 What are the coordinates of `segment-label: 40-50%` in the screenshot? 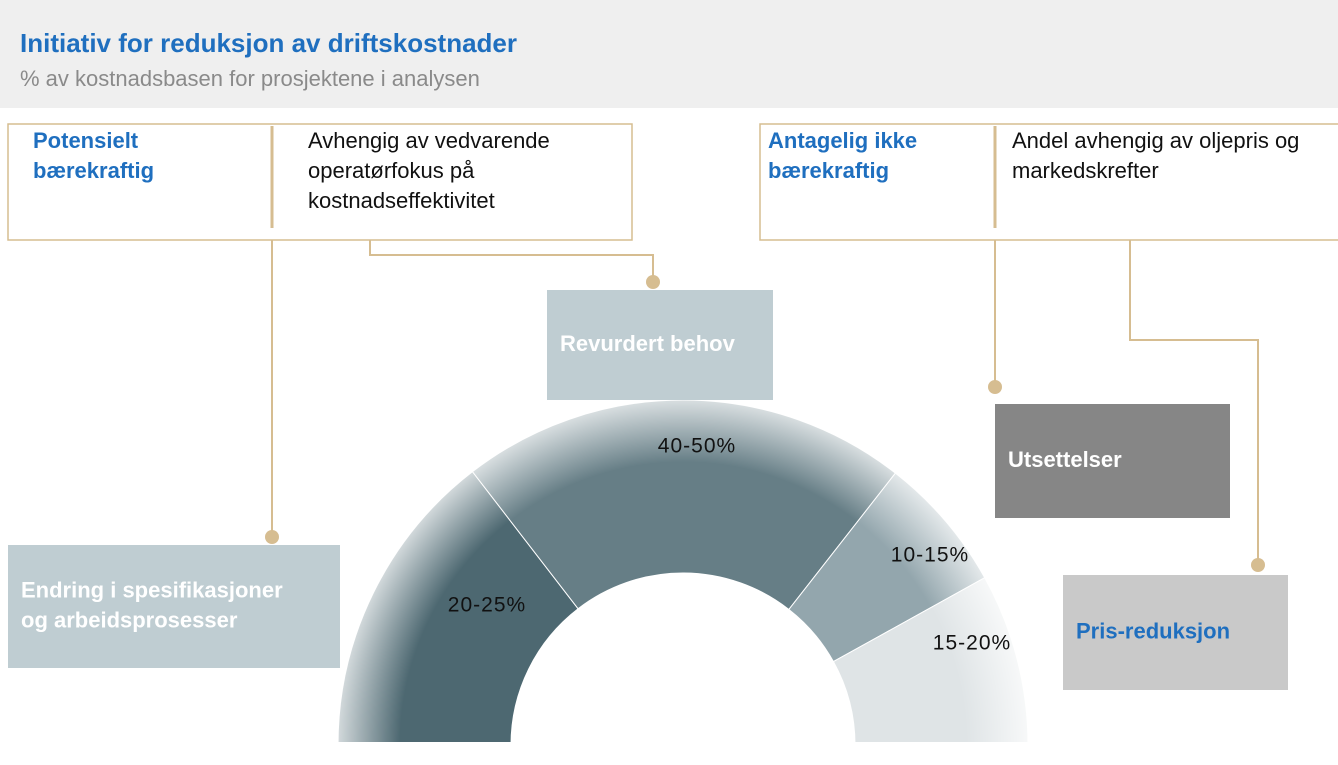 It's located at (697, 446).